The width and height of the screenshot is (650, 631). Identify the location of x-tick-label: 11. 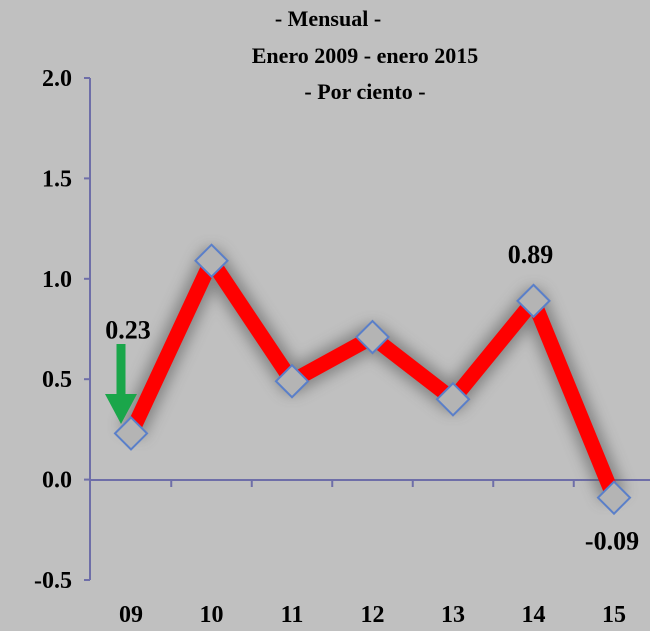
(292, 615).